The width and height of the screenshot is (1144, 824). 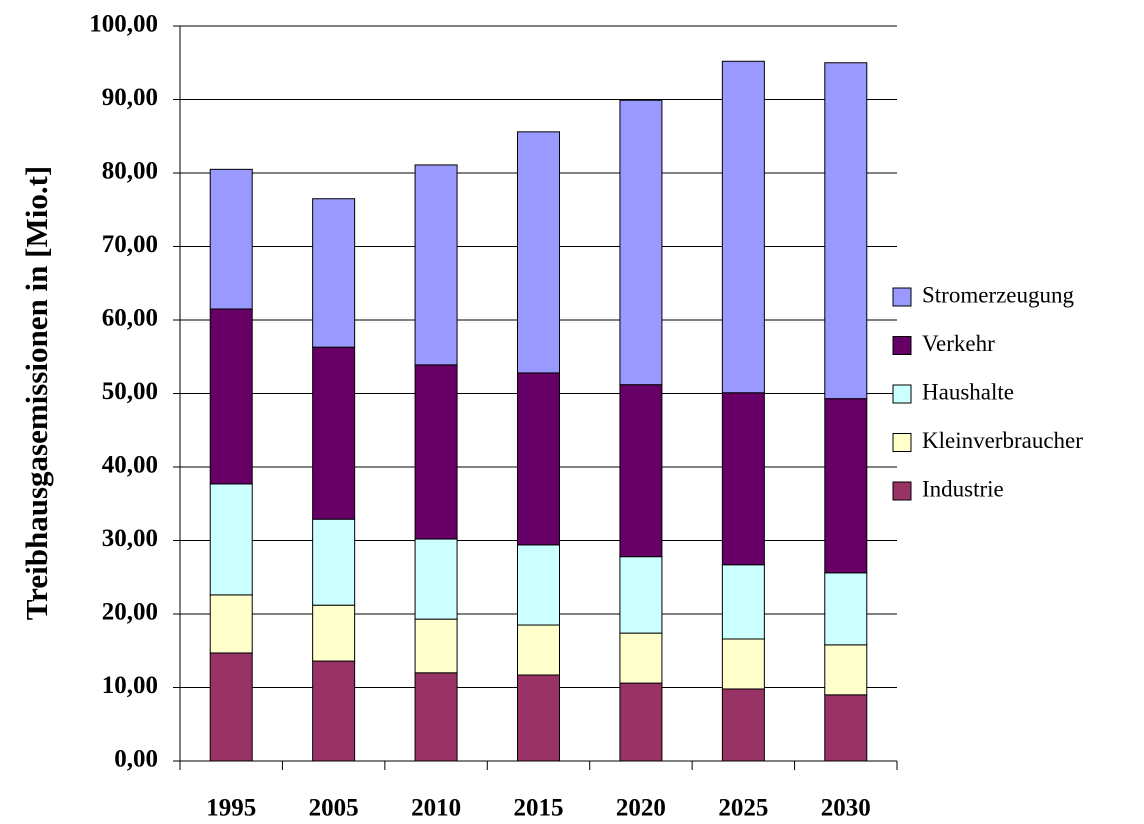 What do you see at coordinates (958, 343) in the screenshot?
I see `legend-label: Verkehr` at bounding box center [958, 343].